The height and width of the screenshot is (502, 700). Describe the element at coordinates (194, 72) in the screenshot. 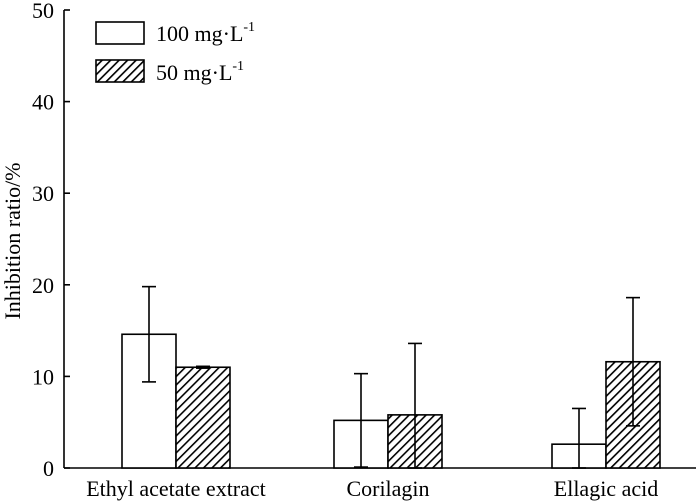

I see `legend-label-50-text: 50 mg·L` at that location.